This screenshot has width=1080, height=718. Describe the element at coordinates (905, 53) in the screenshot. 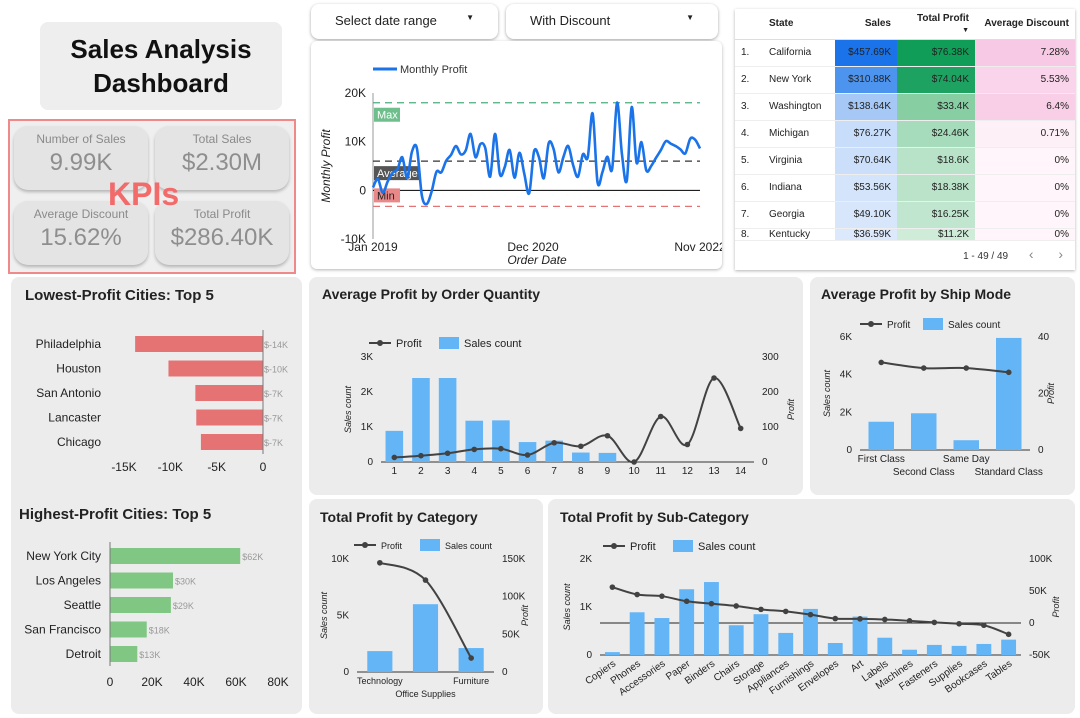

I see `table-row: 1. California $457.69K $76.38K 7.28%` at that location.